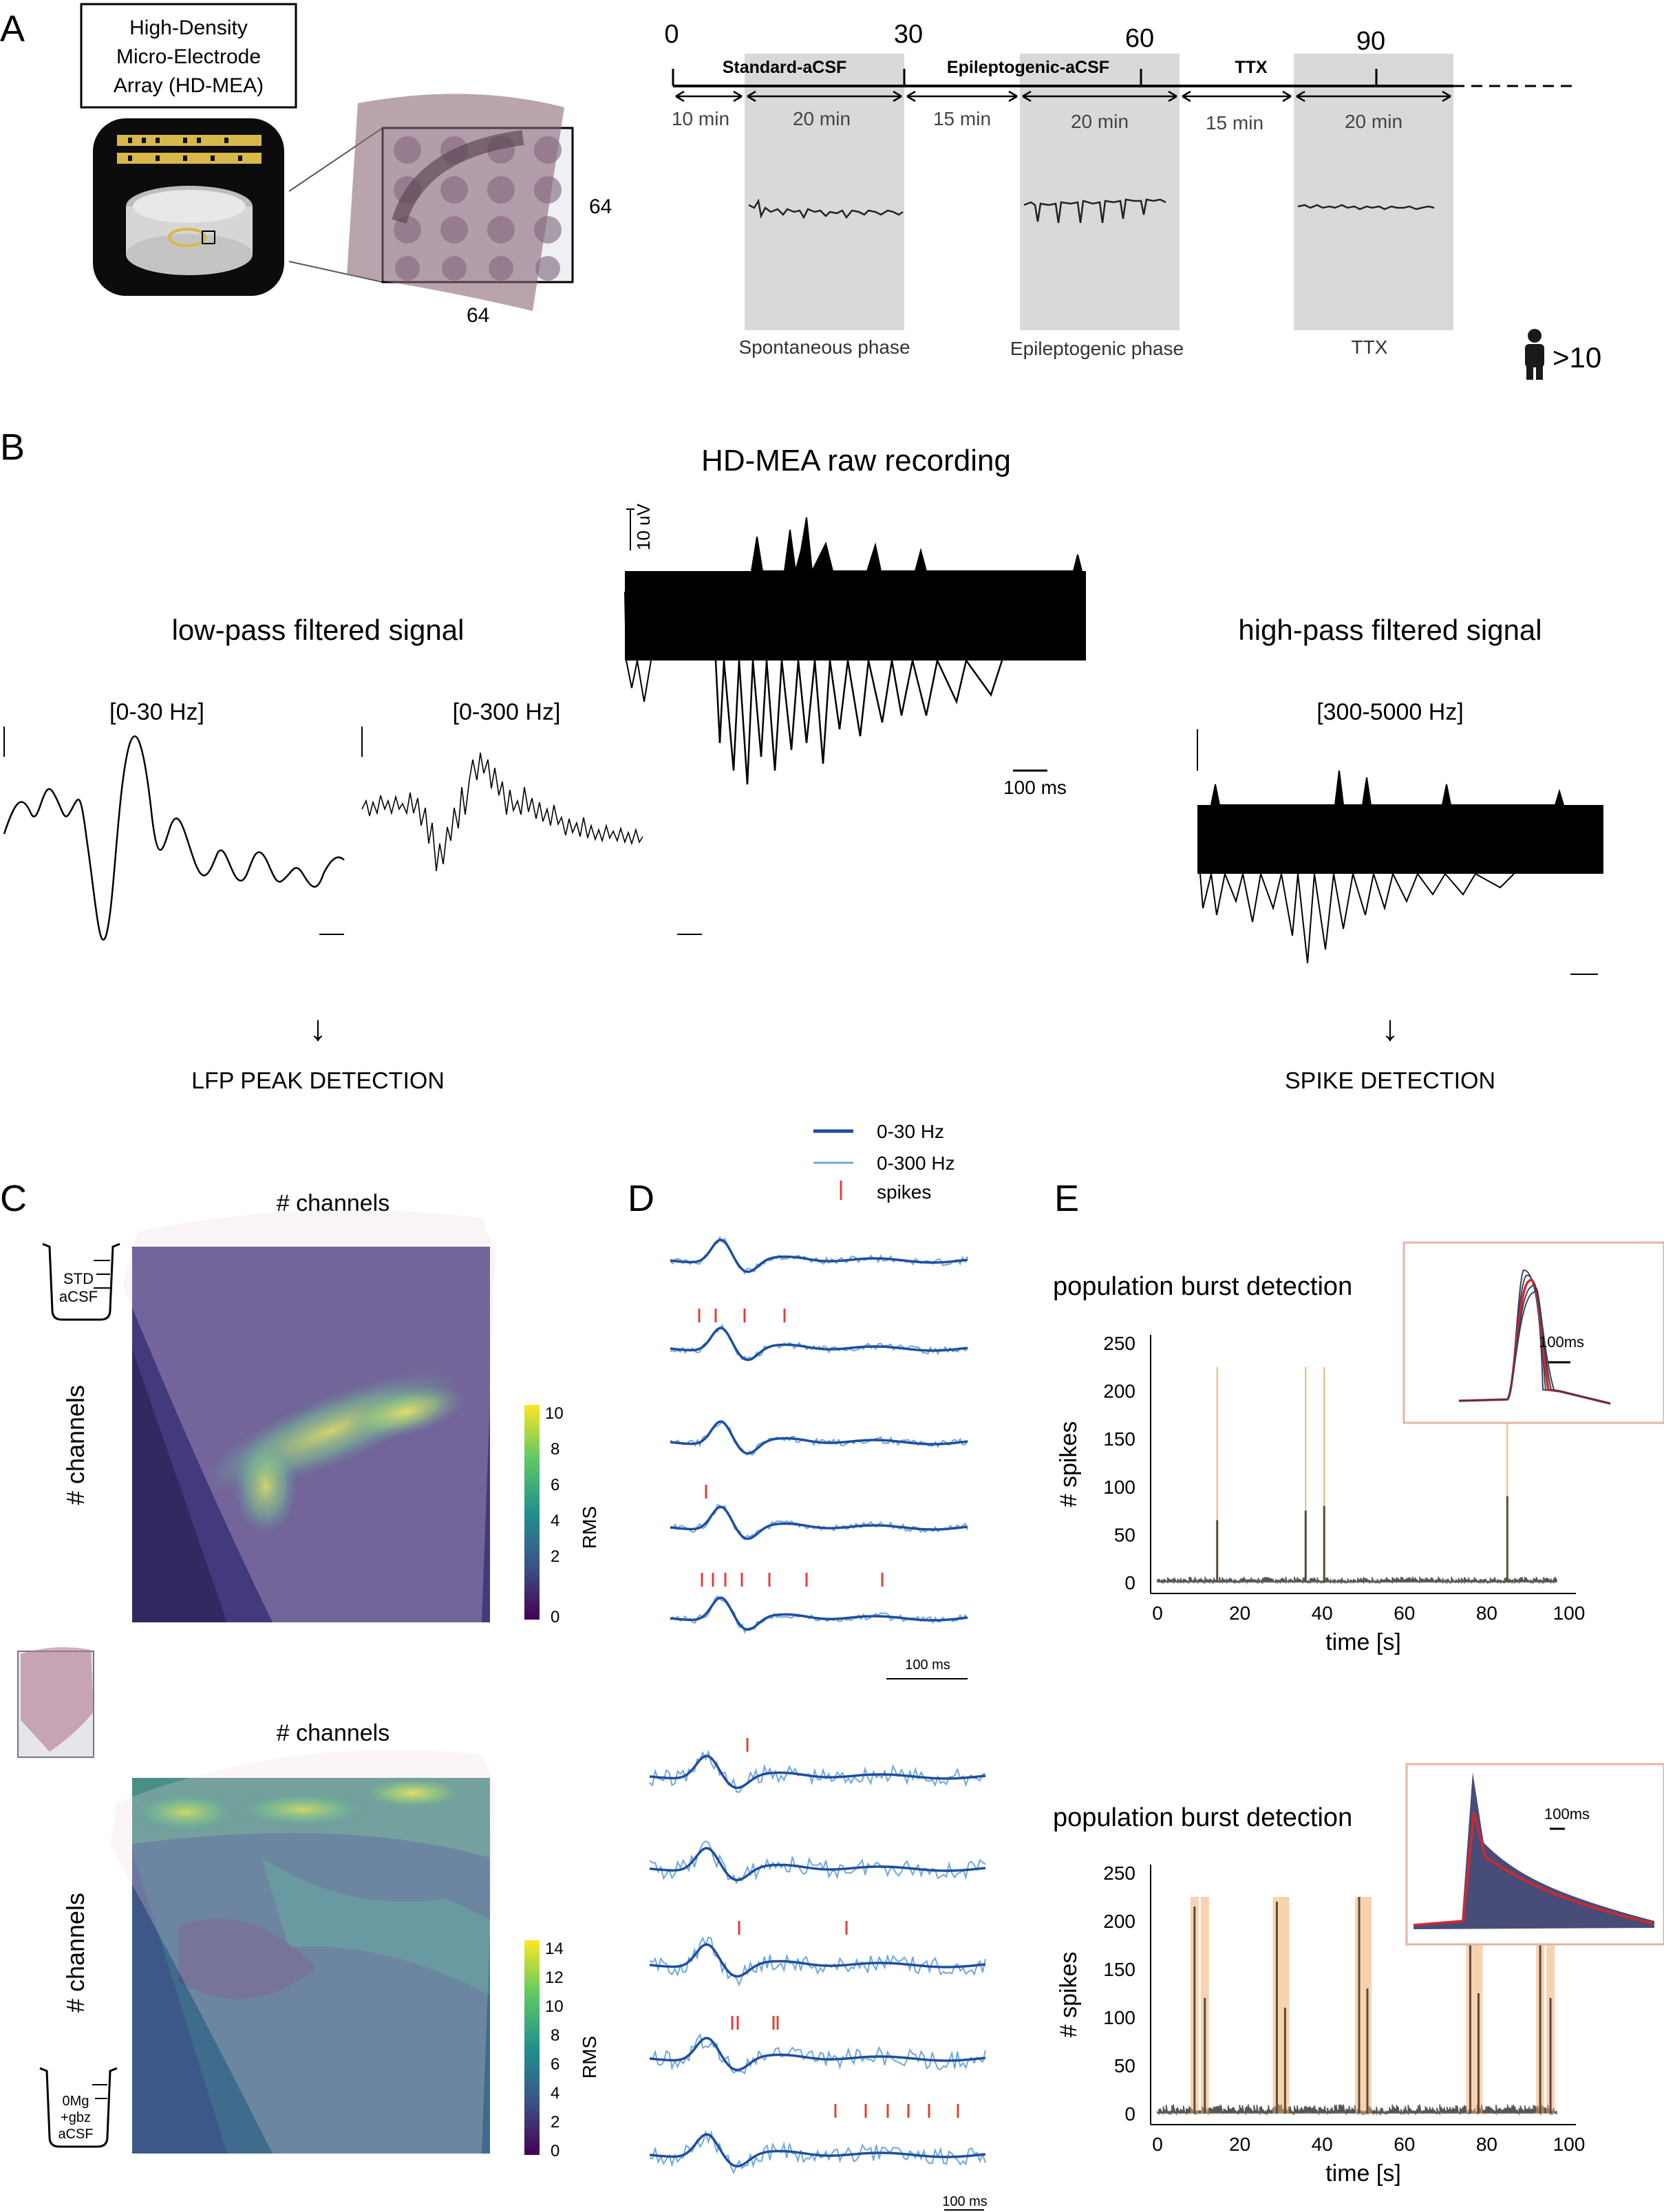  I want to click on raw-recording-title: HD-MEA raw recording, so click(856, 460).